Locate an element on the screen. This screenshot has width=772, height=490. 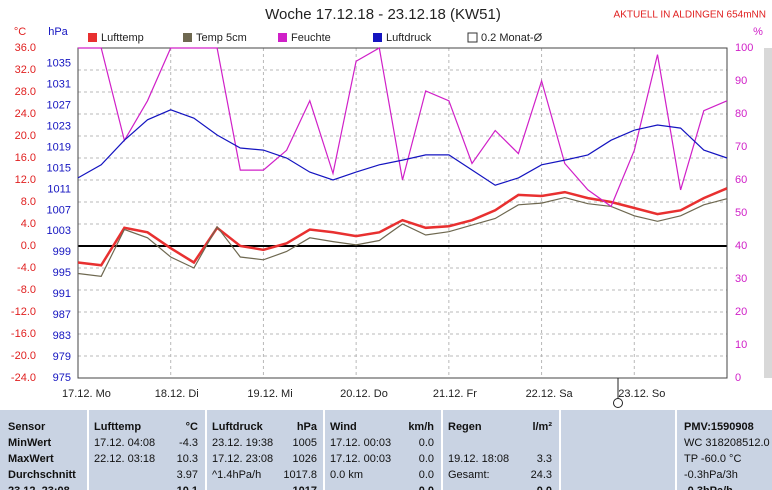
x-tick-label: 21.12. Fr is located at coordinates (455, 394).